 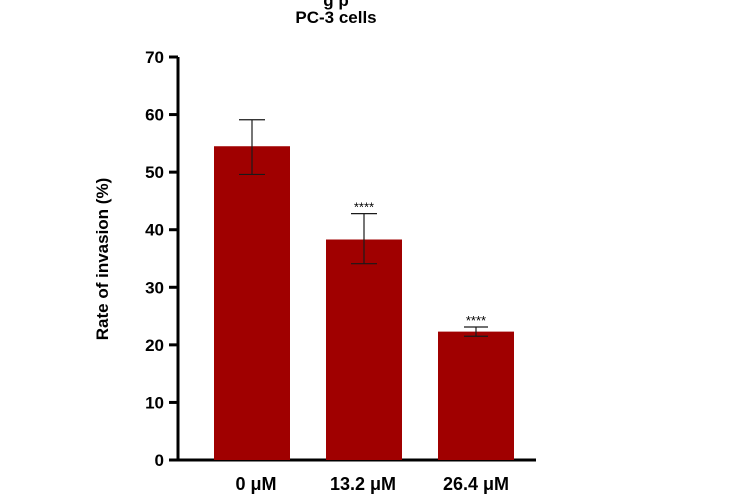 I want to click on category-labels: 0 μM 13.2 μM 26.4 μM, so click(x=372, y=484).